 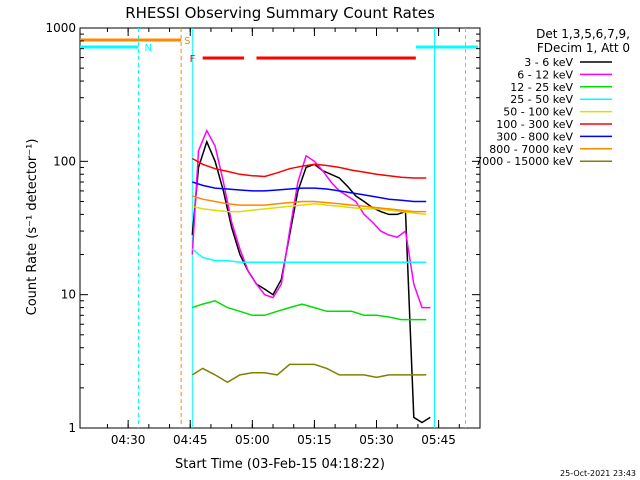 What do you see at coordinates (538, 112) in the screenshot?
I see `legend-label-4: 50 - 100 keV` at bounding box center [538, 112].